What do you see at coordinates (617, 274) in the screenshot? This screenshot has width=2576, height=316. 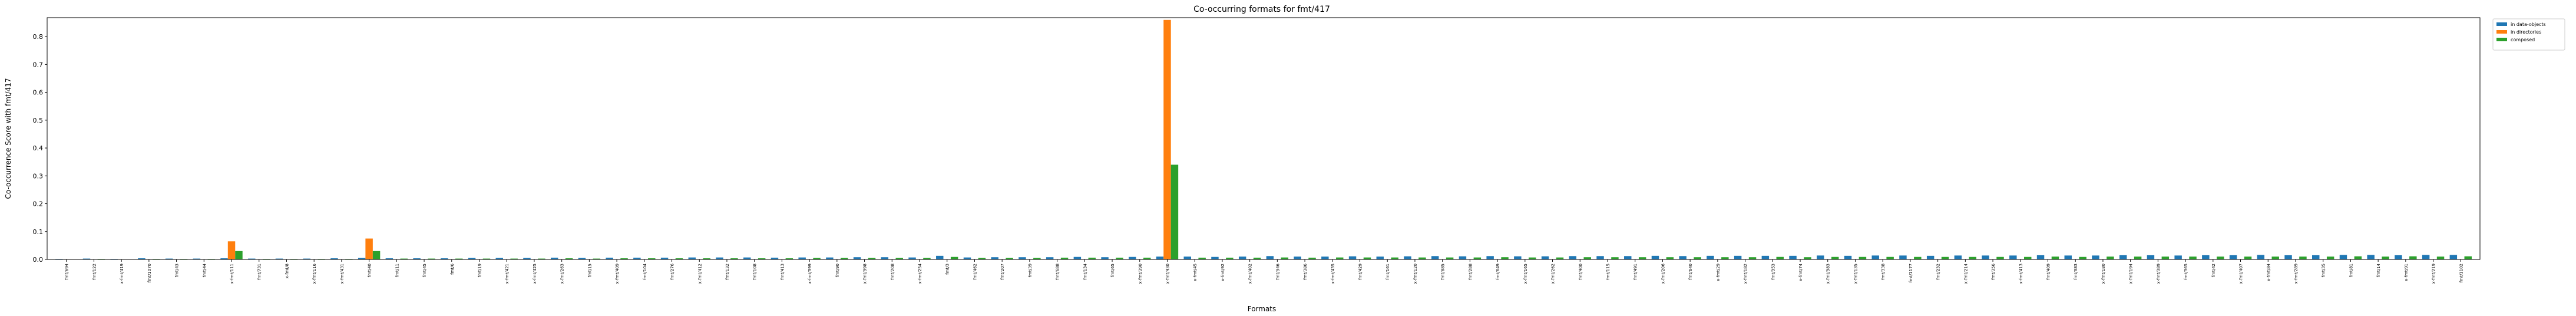 I see `x-tick-label: x-fmt/409` at bounding box center [617, 274].